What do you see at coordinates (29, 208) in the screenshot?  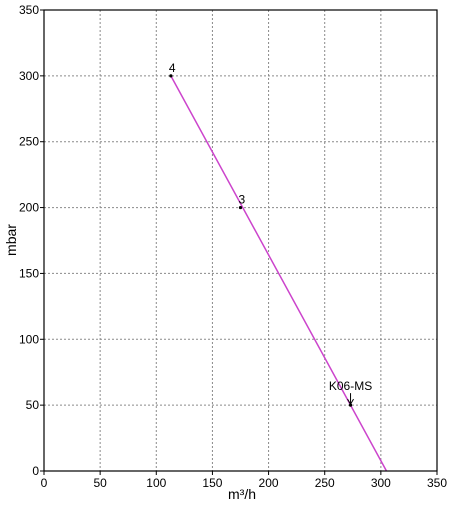 I see `y-tick-label: 200` at bounding box center [29, 208].